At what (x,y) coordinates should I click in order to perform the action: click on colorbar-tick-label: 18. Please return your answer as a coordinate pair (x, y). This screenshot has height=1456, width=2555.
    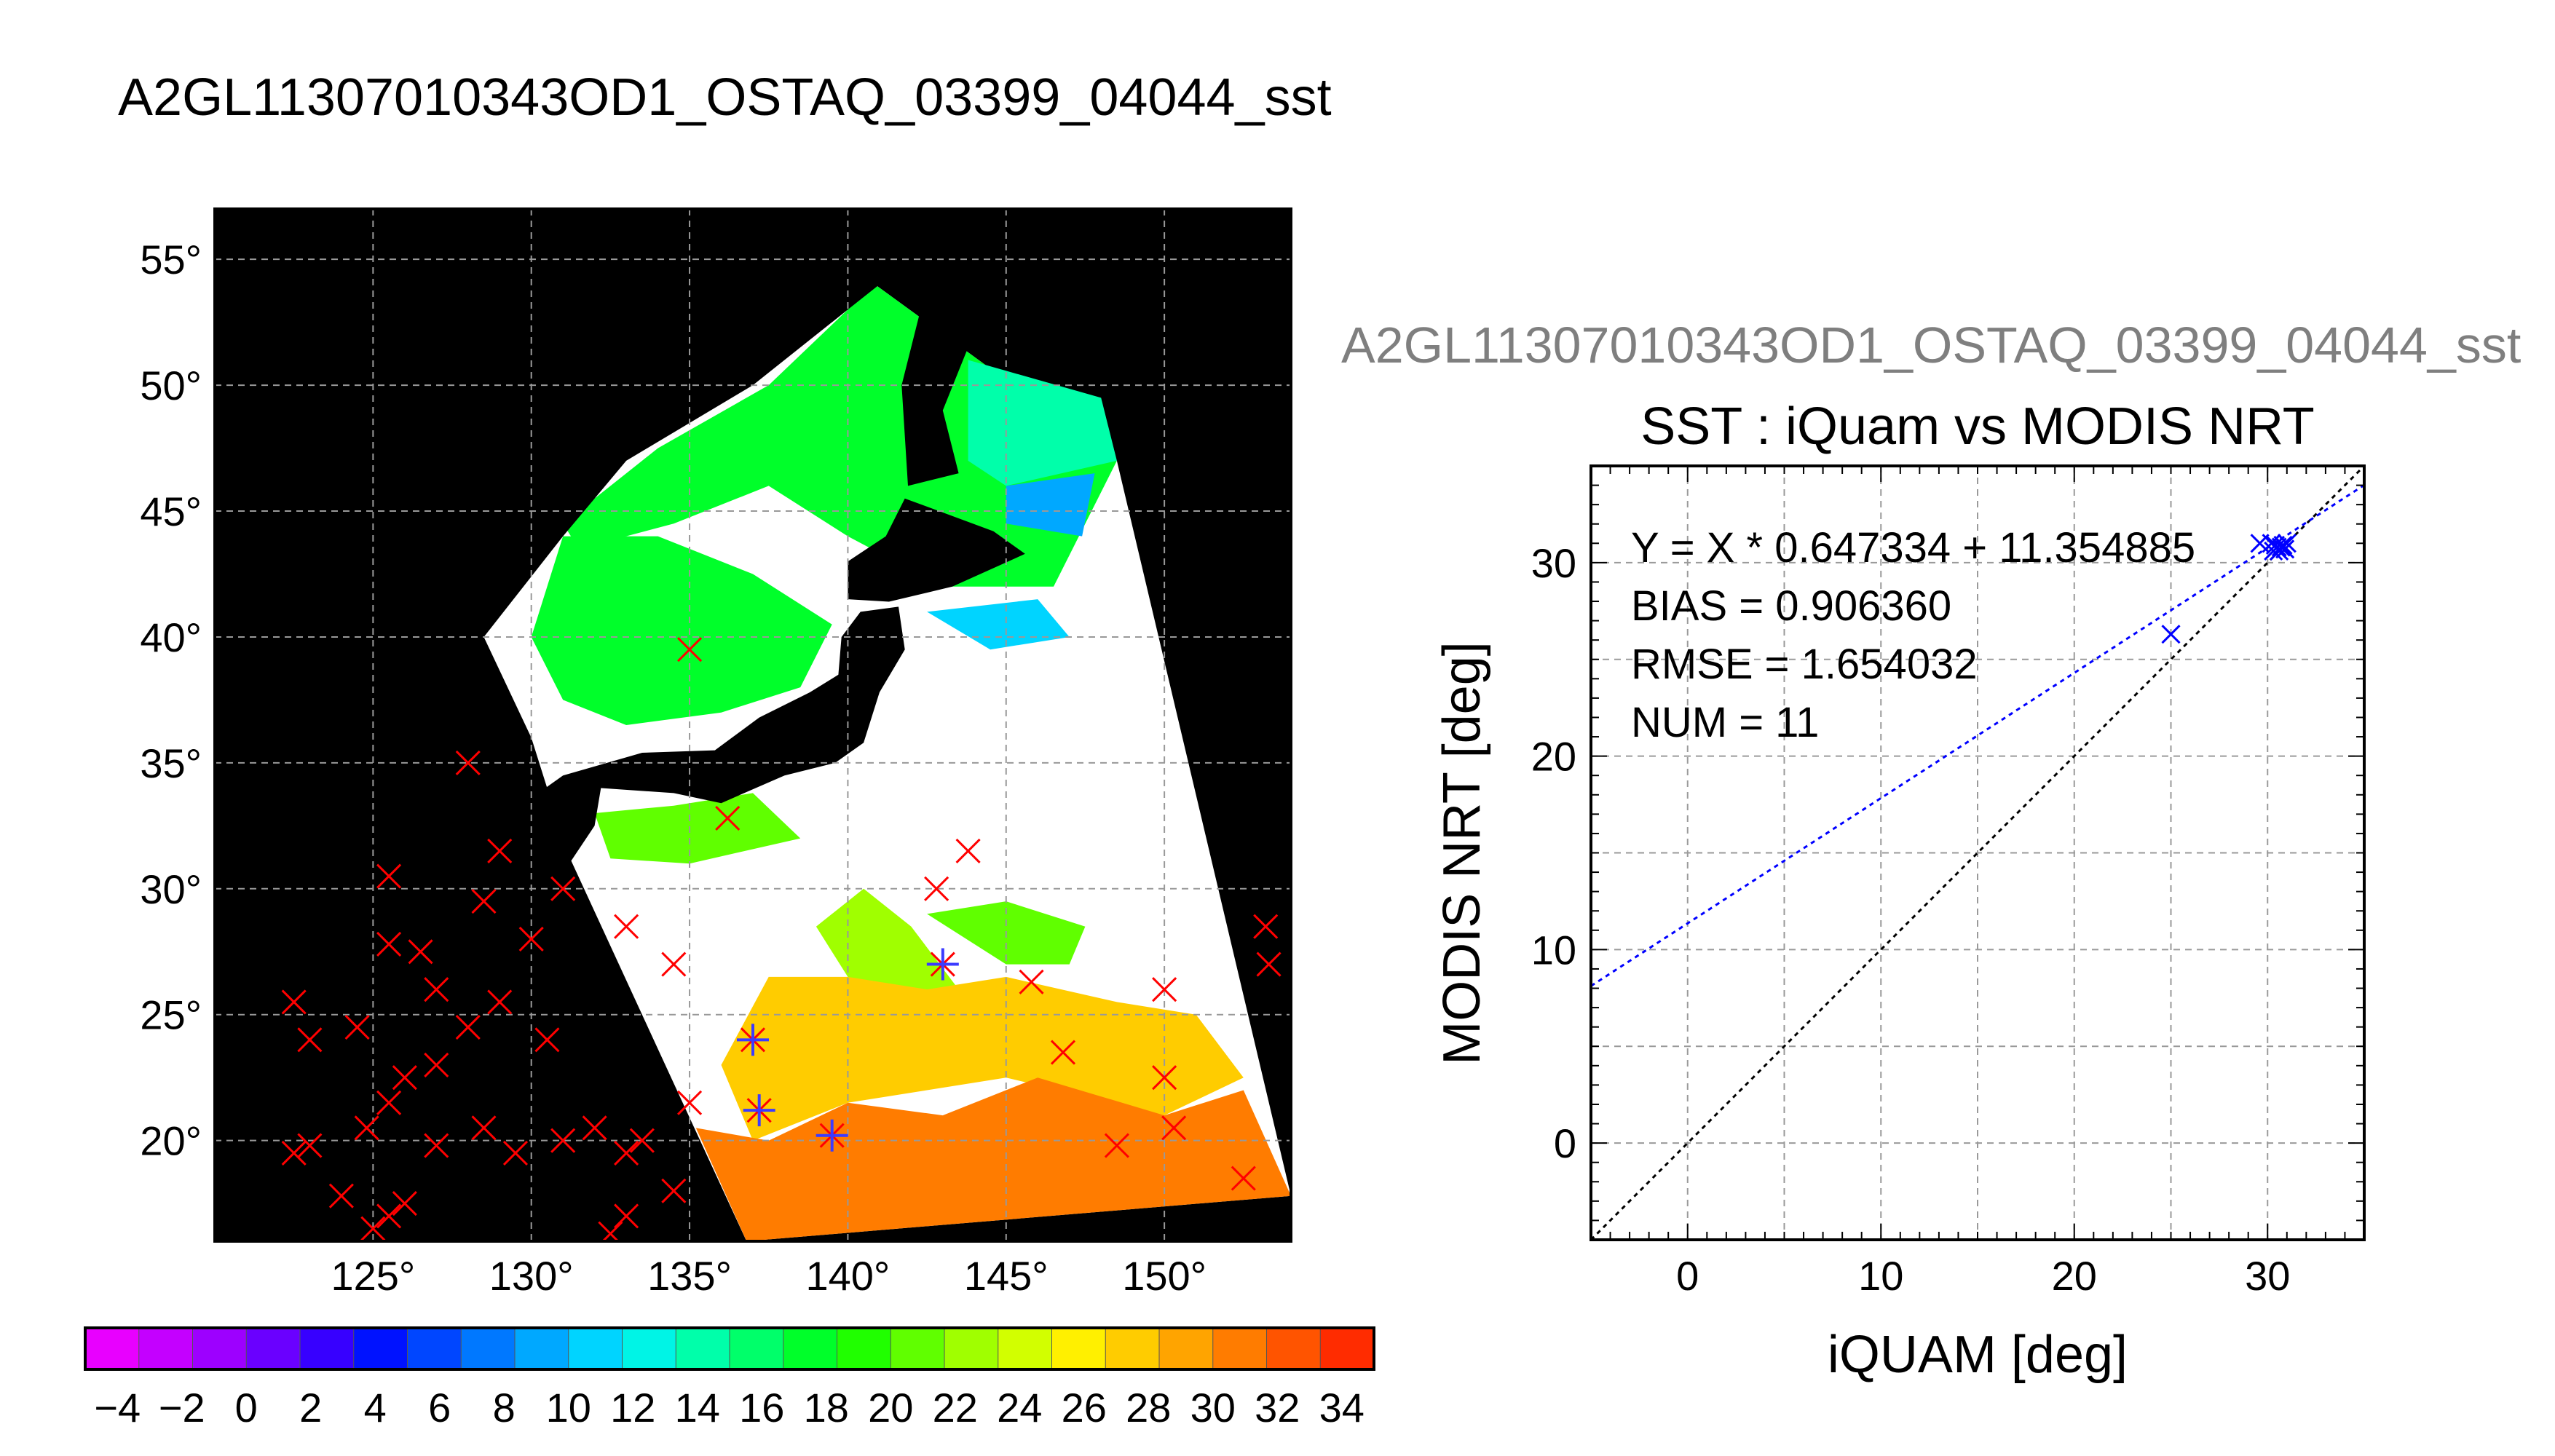
    Looking at the image, I should click on (826, 1408).